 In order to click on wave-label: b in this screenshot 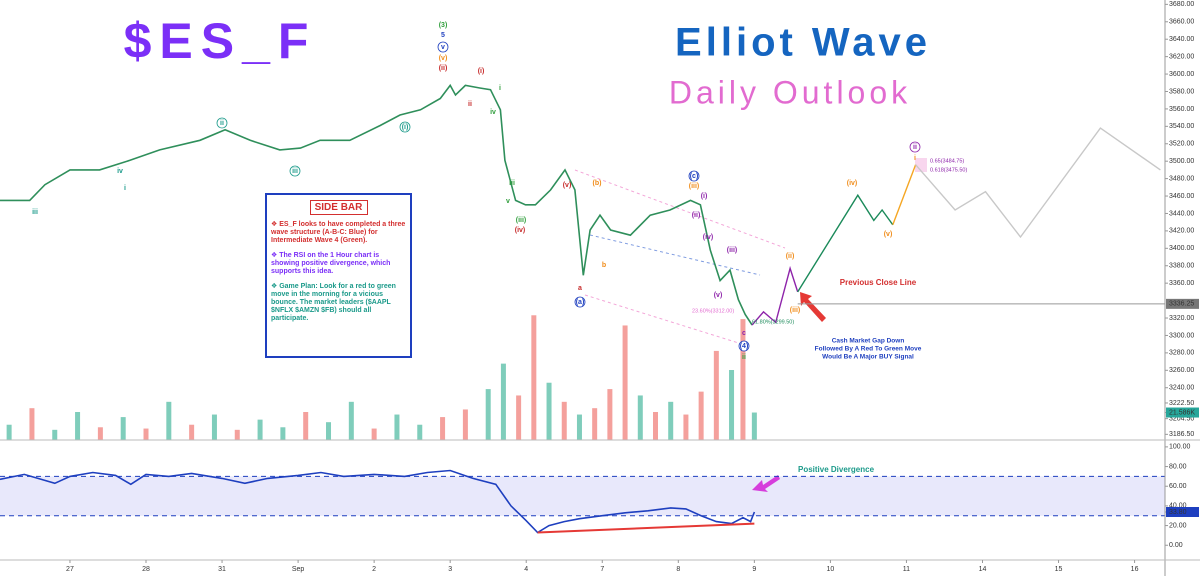, I will do `click(604, 265)`.